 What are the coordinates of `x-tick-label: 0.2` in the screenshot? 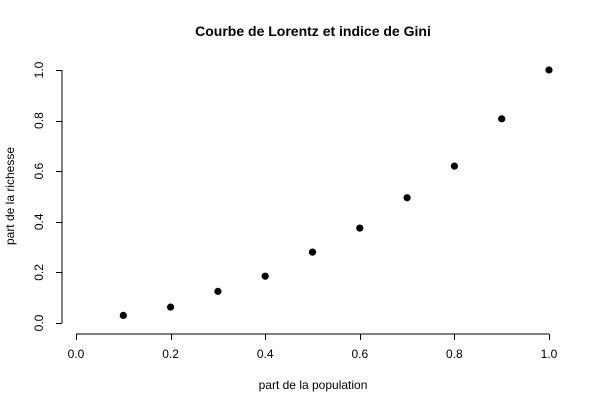 It's located at (170, 354).